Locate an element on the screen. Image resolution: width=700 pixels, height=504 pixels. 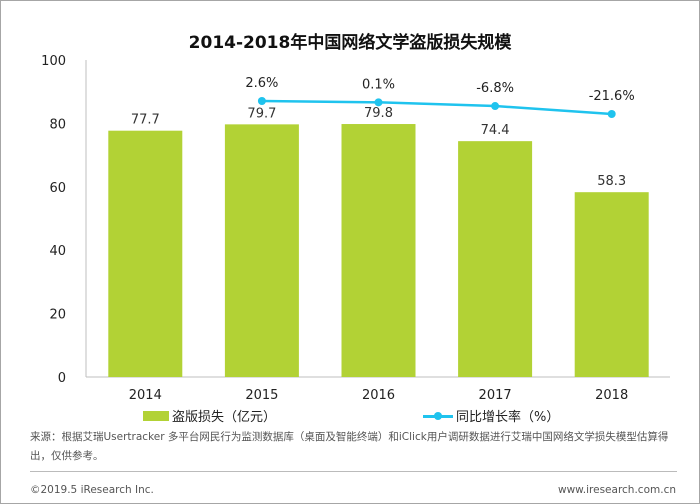
legend-item-line: 同比增长率（%） is located at coordinates (491, 415).